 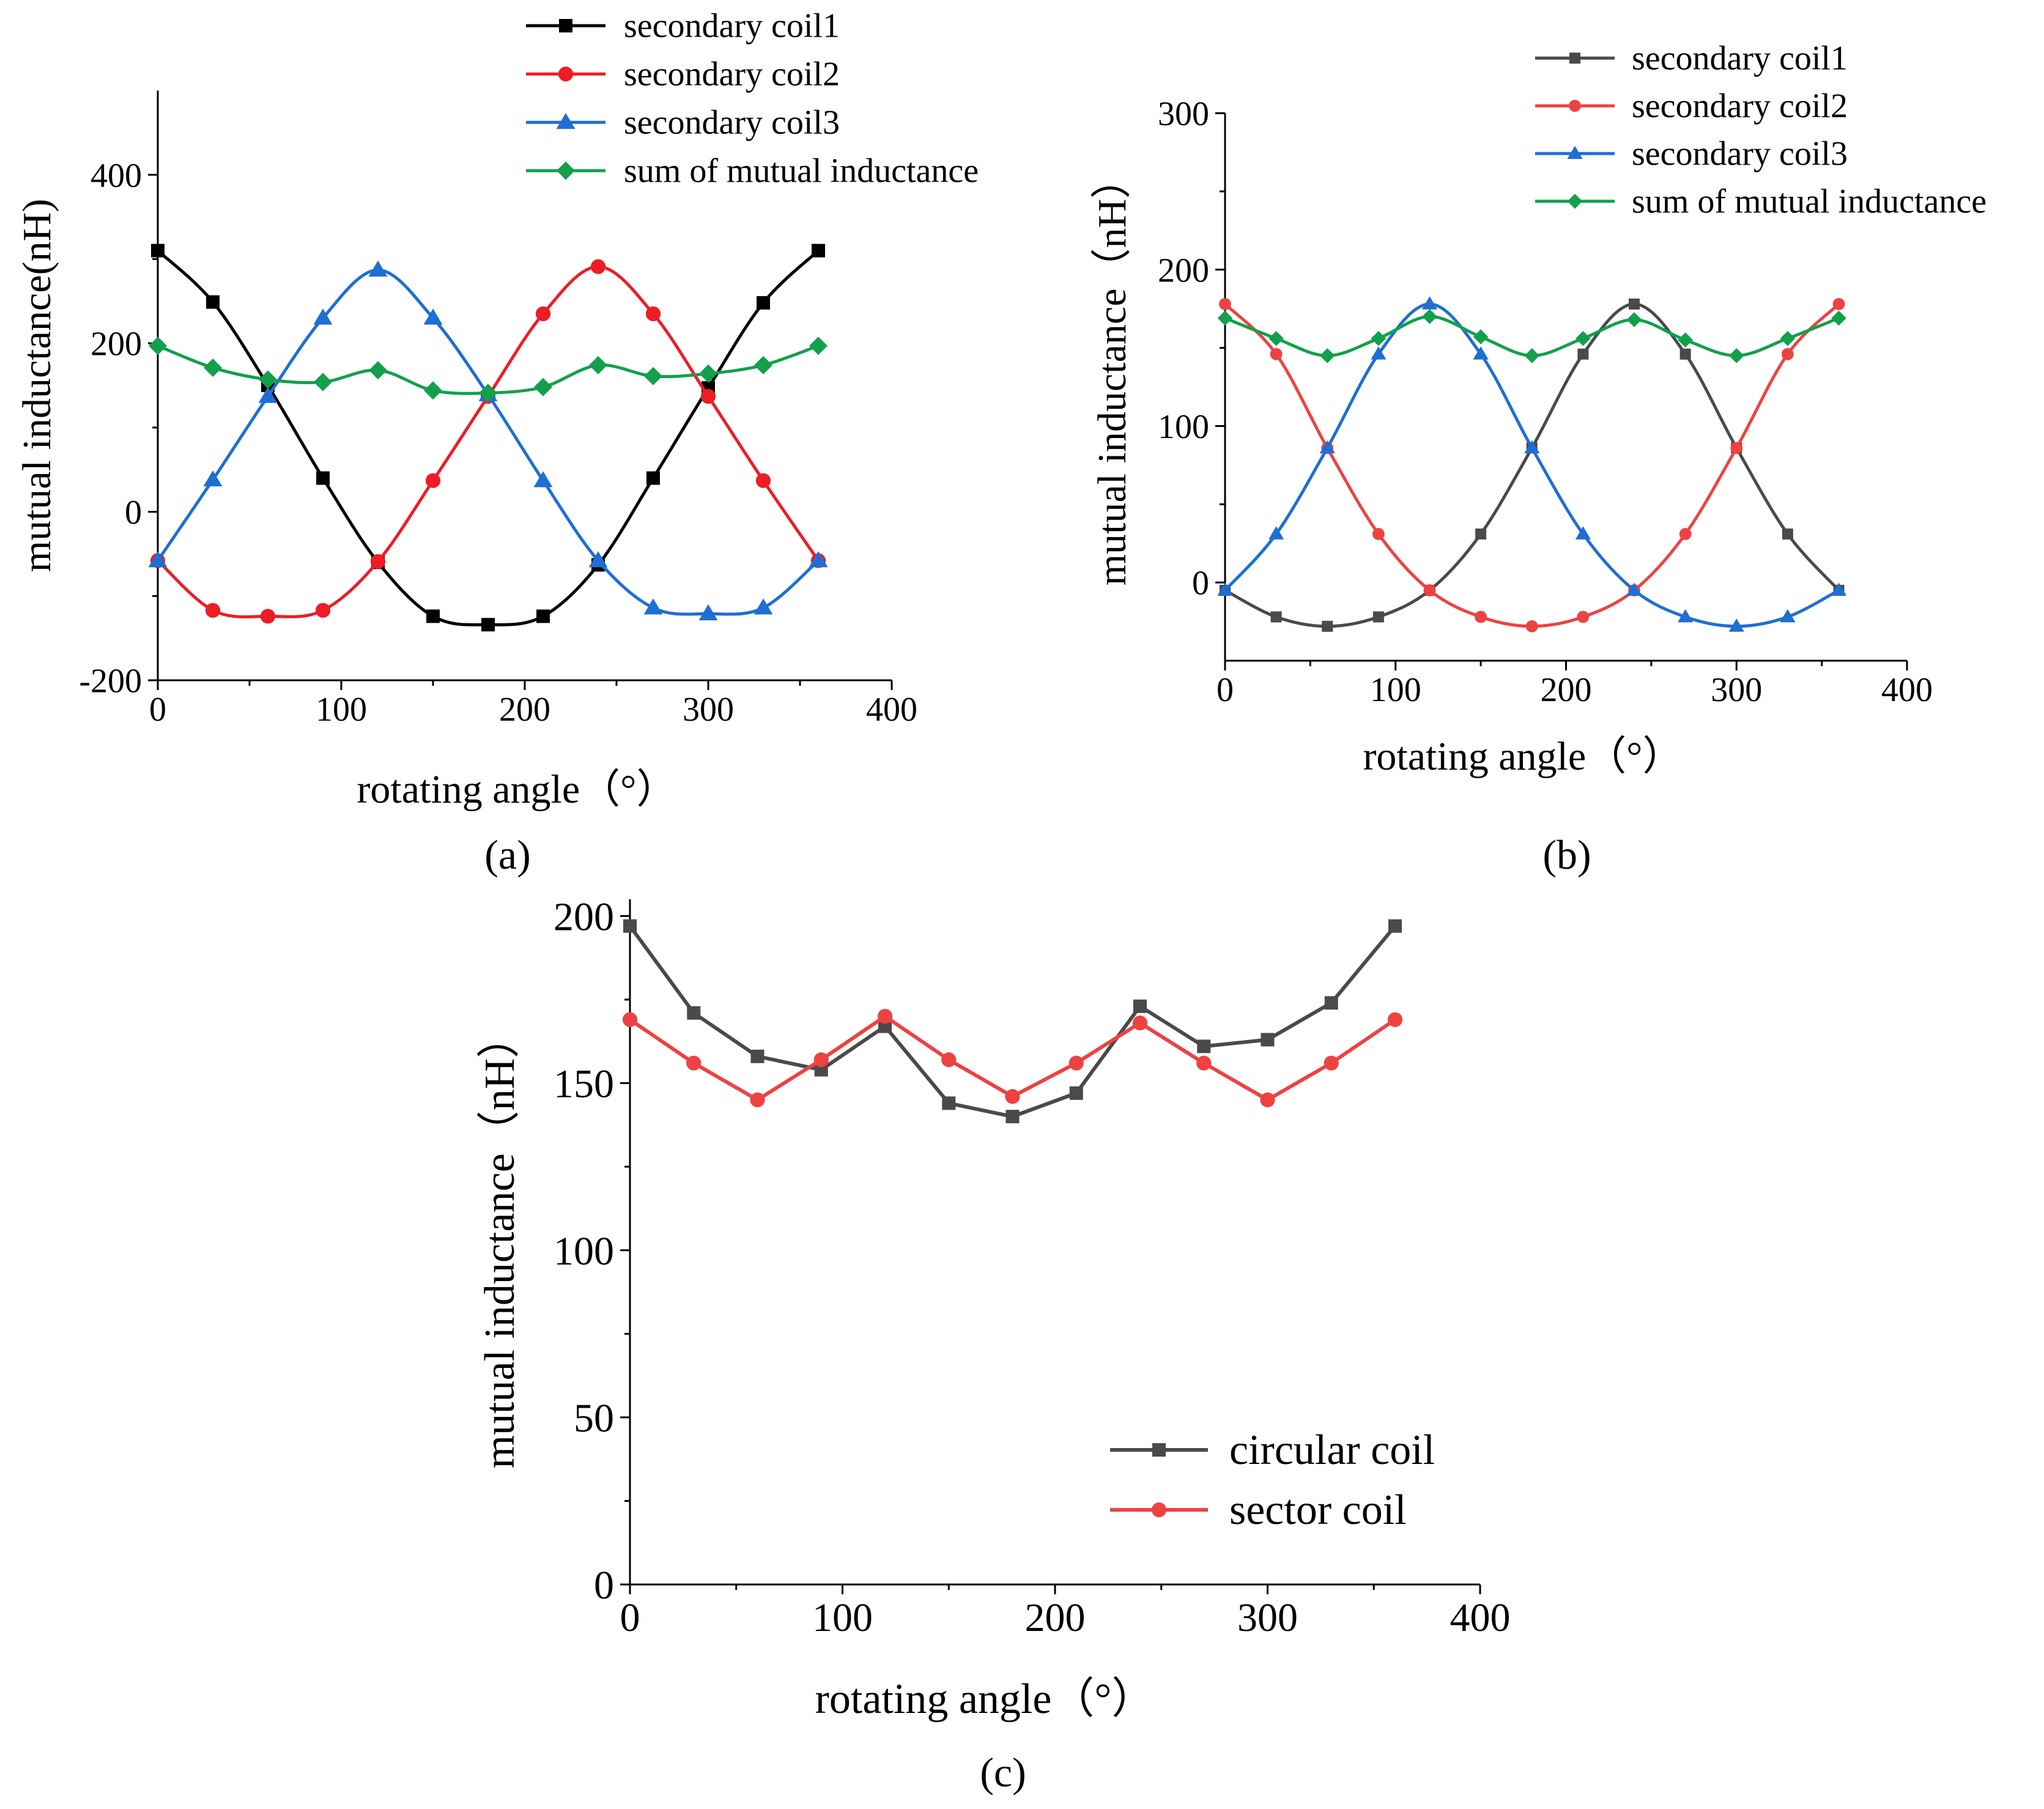 What do you see at coordinates (594, 1418) in the screenshot?
I see `y-tick-label: 50` at bounding box center [594, 1418].